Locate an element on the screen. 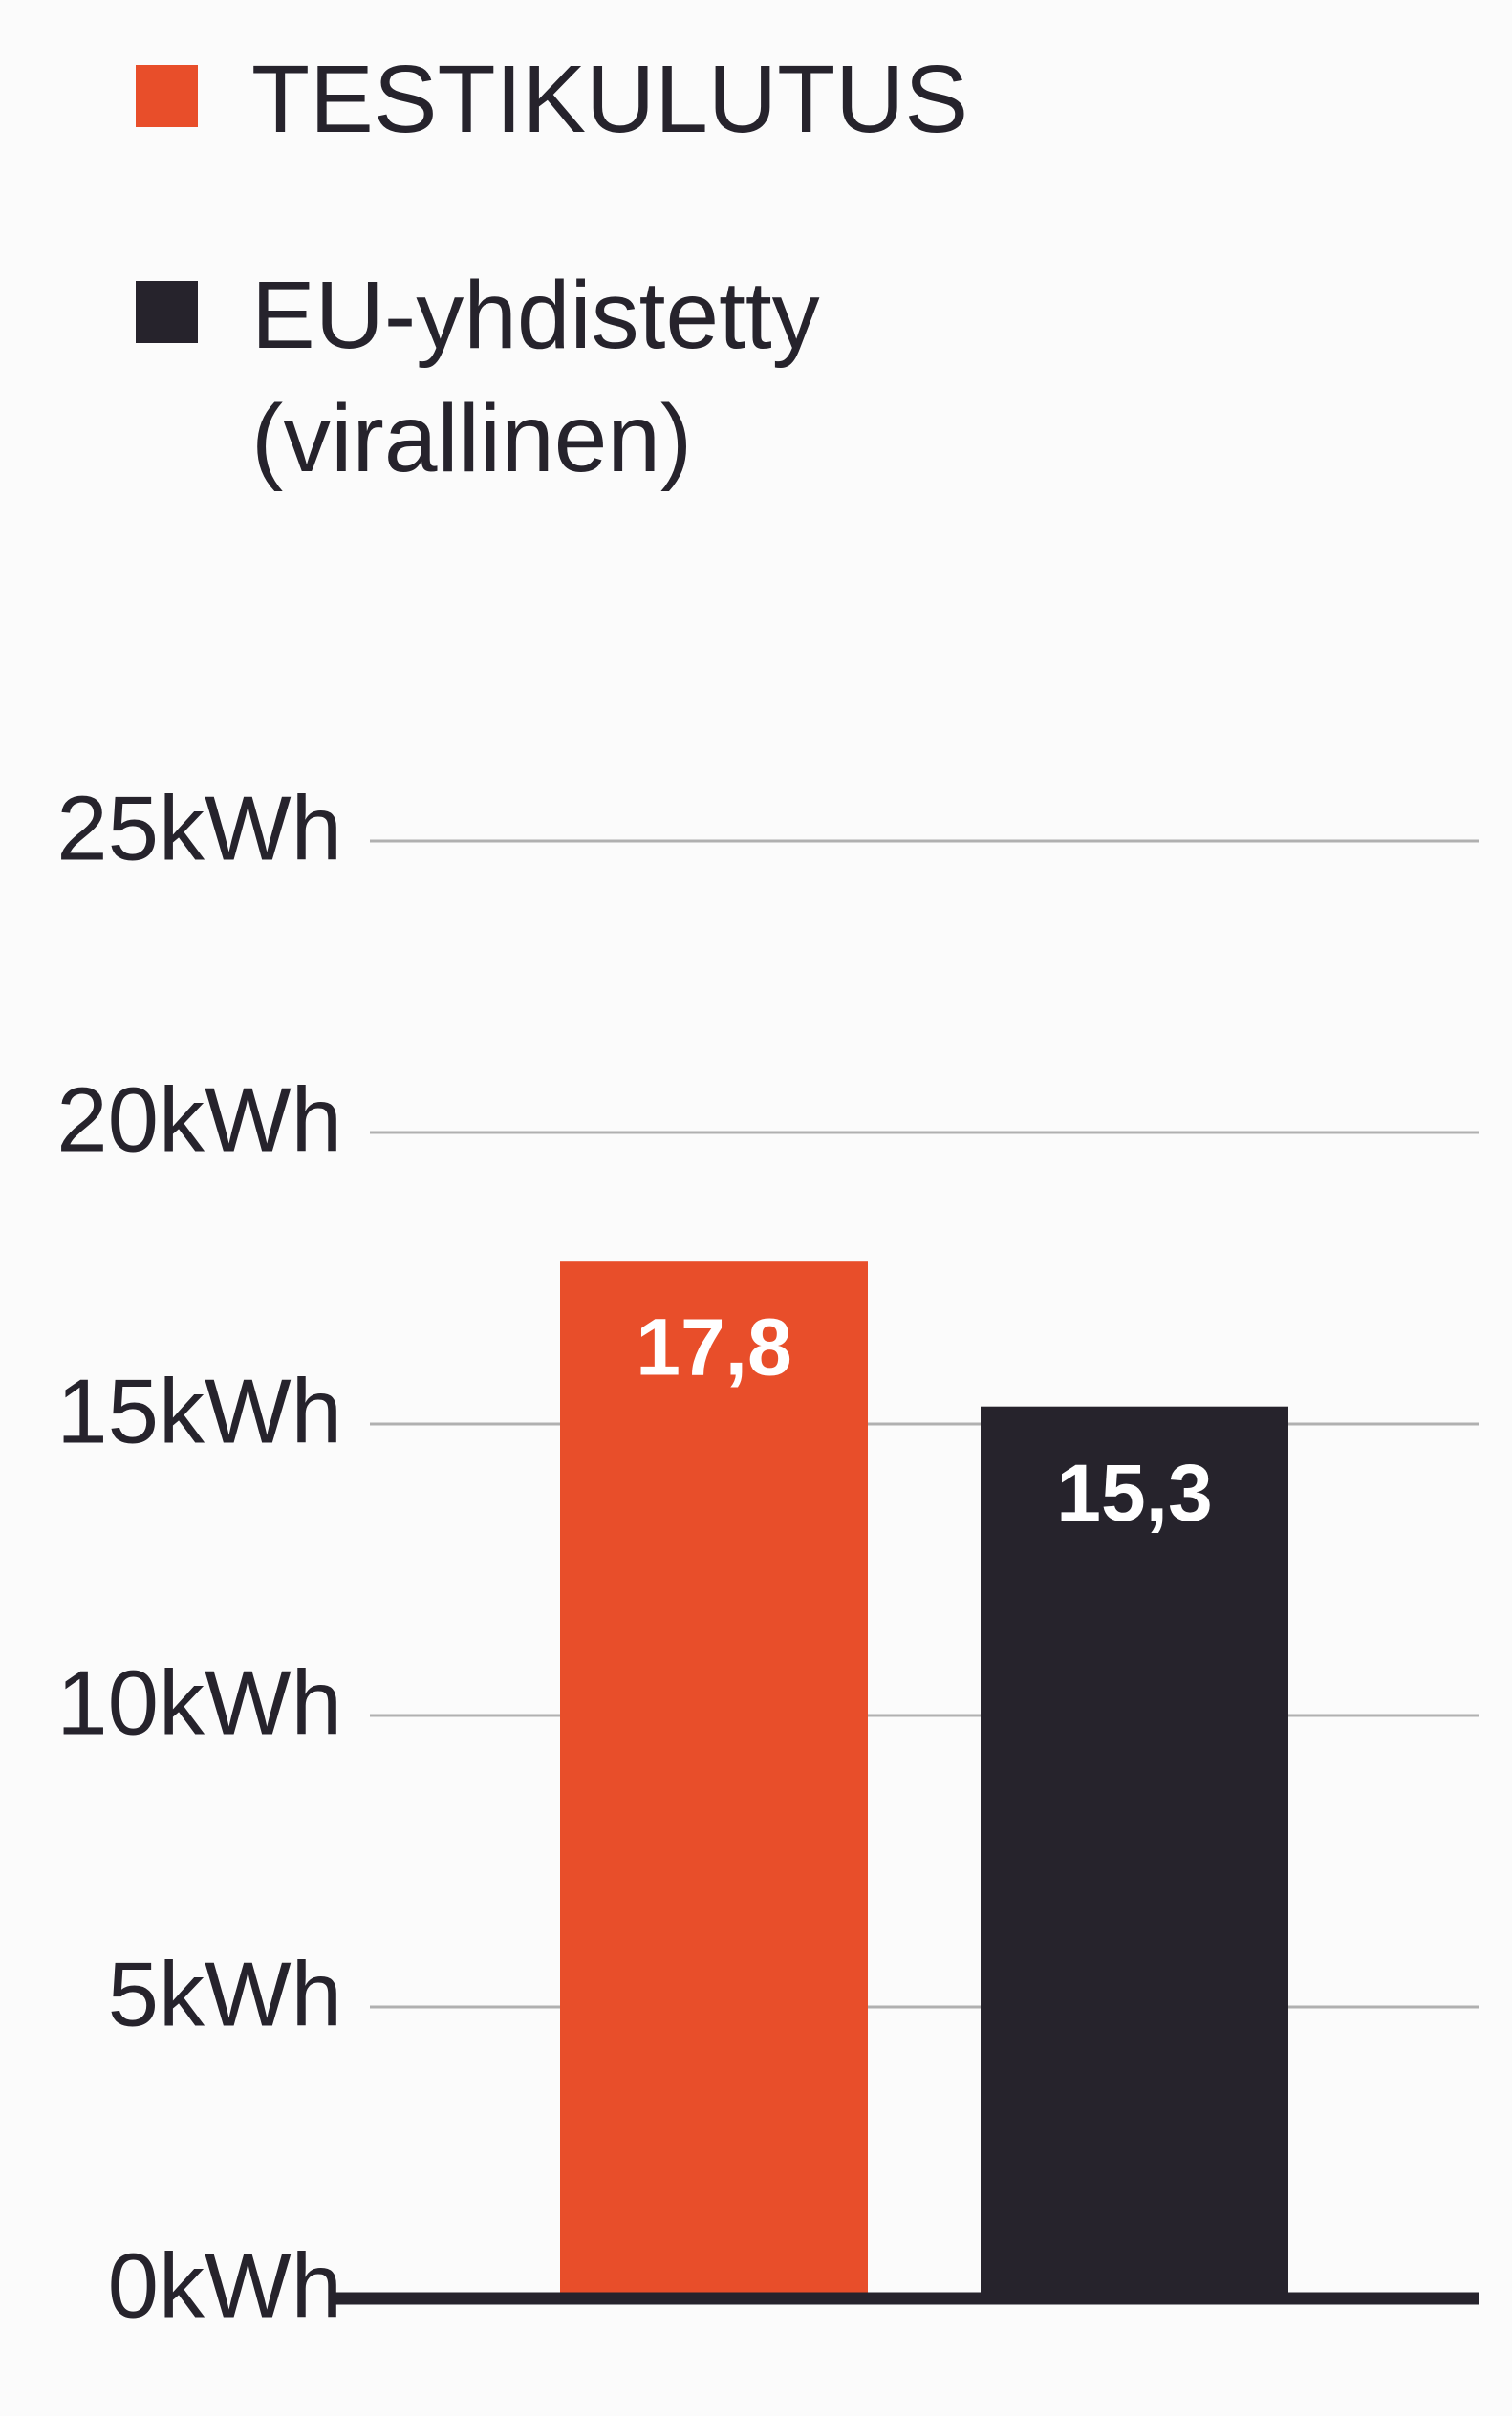  y-tick-label: 20kWh is located at coordinates (199, 1119).